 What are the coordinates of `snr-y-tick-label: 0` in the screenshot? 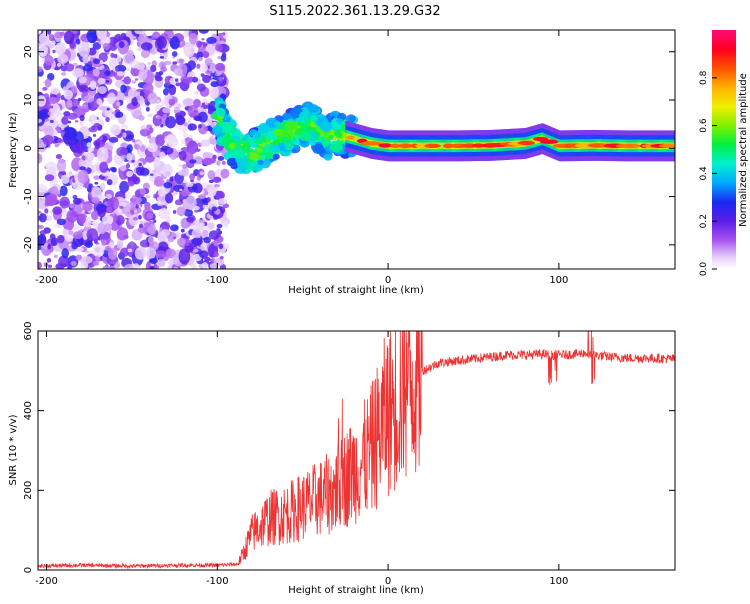 It's located at (28, 570).